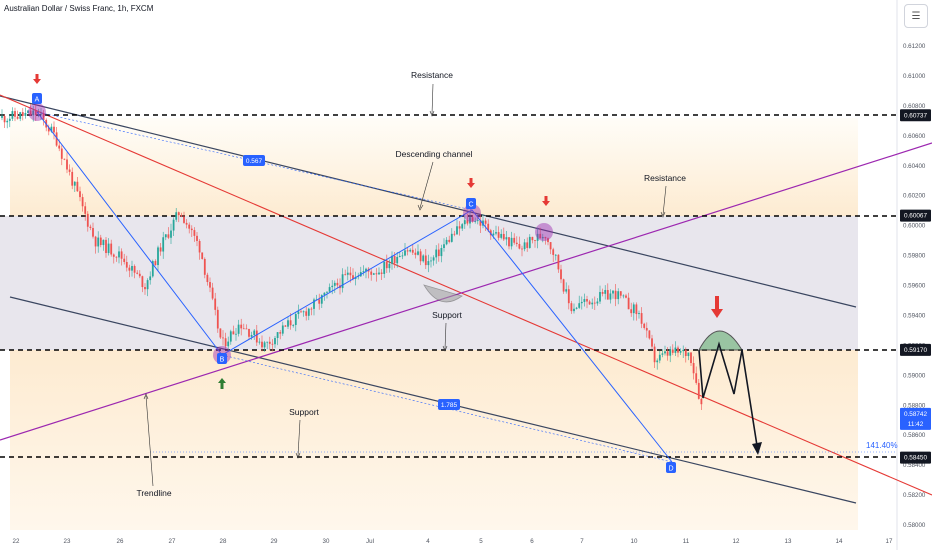  Describe the element at coordinates (443, 293) in the screenshot. I see `support-arc` at that location.